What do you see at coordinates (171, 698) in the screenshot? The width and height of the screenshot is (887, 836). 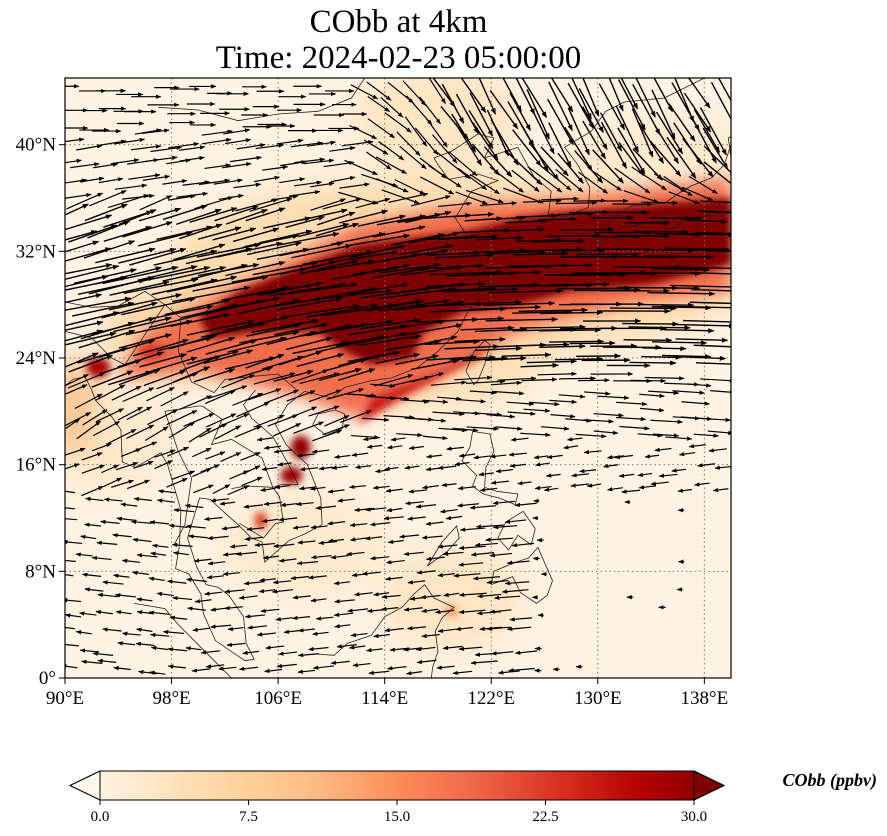 I see `x-tick-label: 98°E` at bounding box center [171, 698].